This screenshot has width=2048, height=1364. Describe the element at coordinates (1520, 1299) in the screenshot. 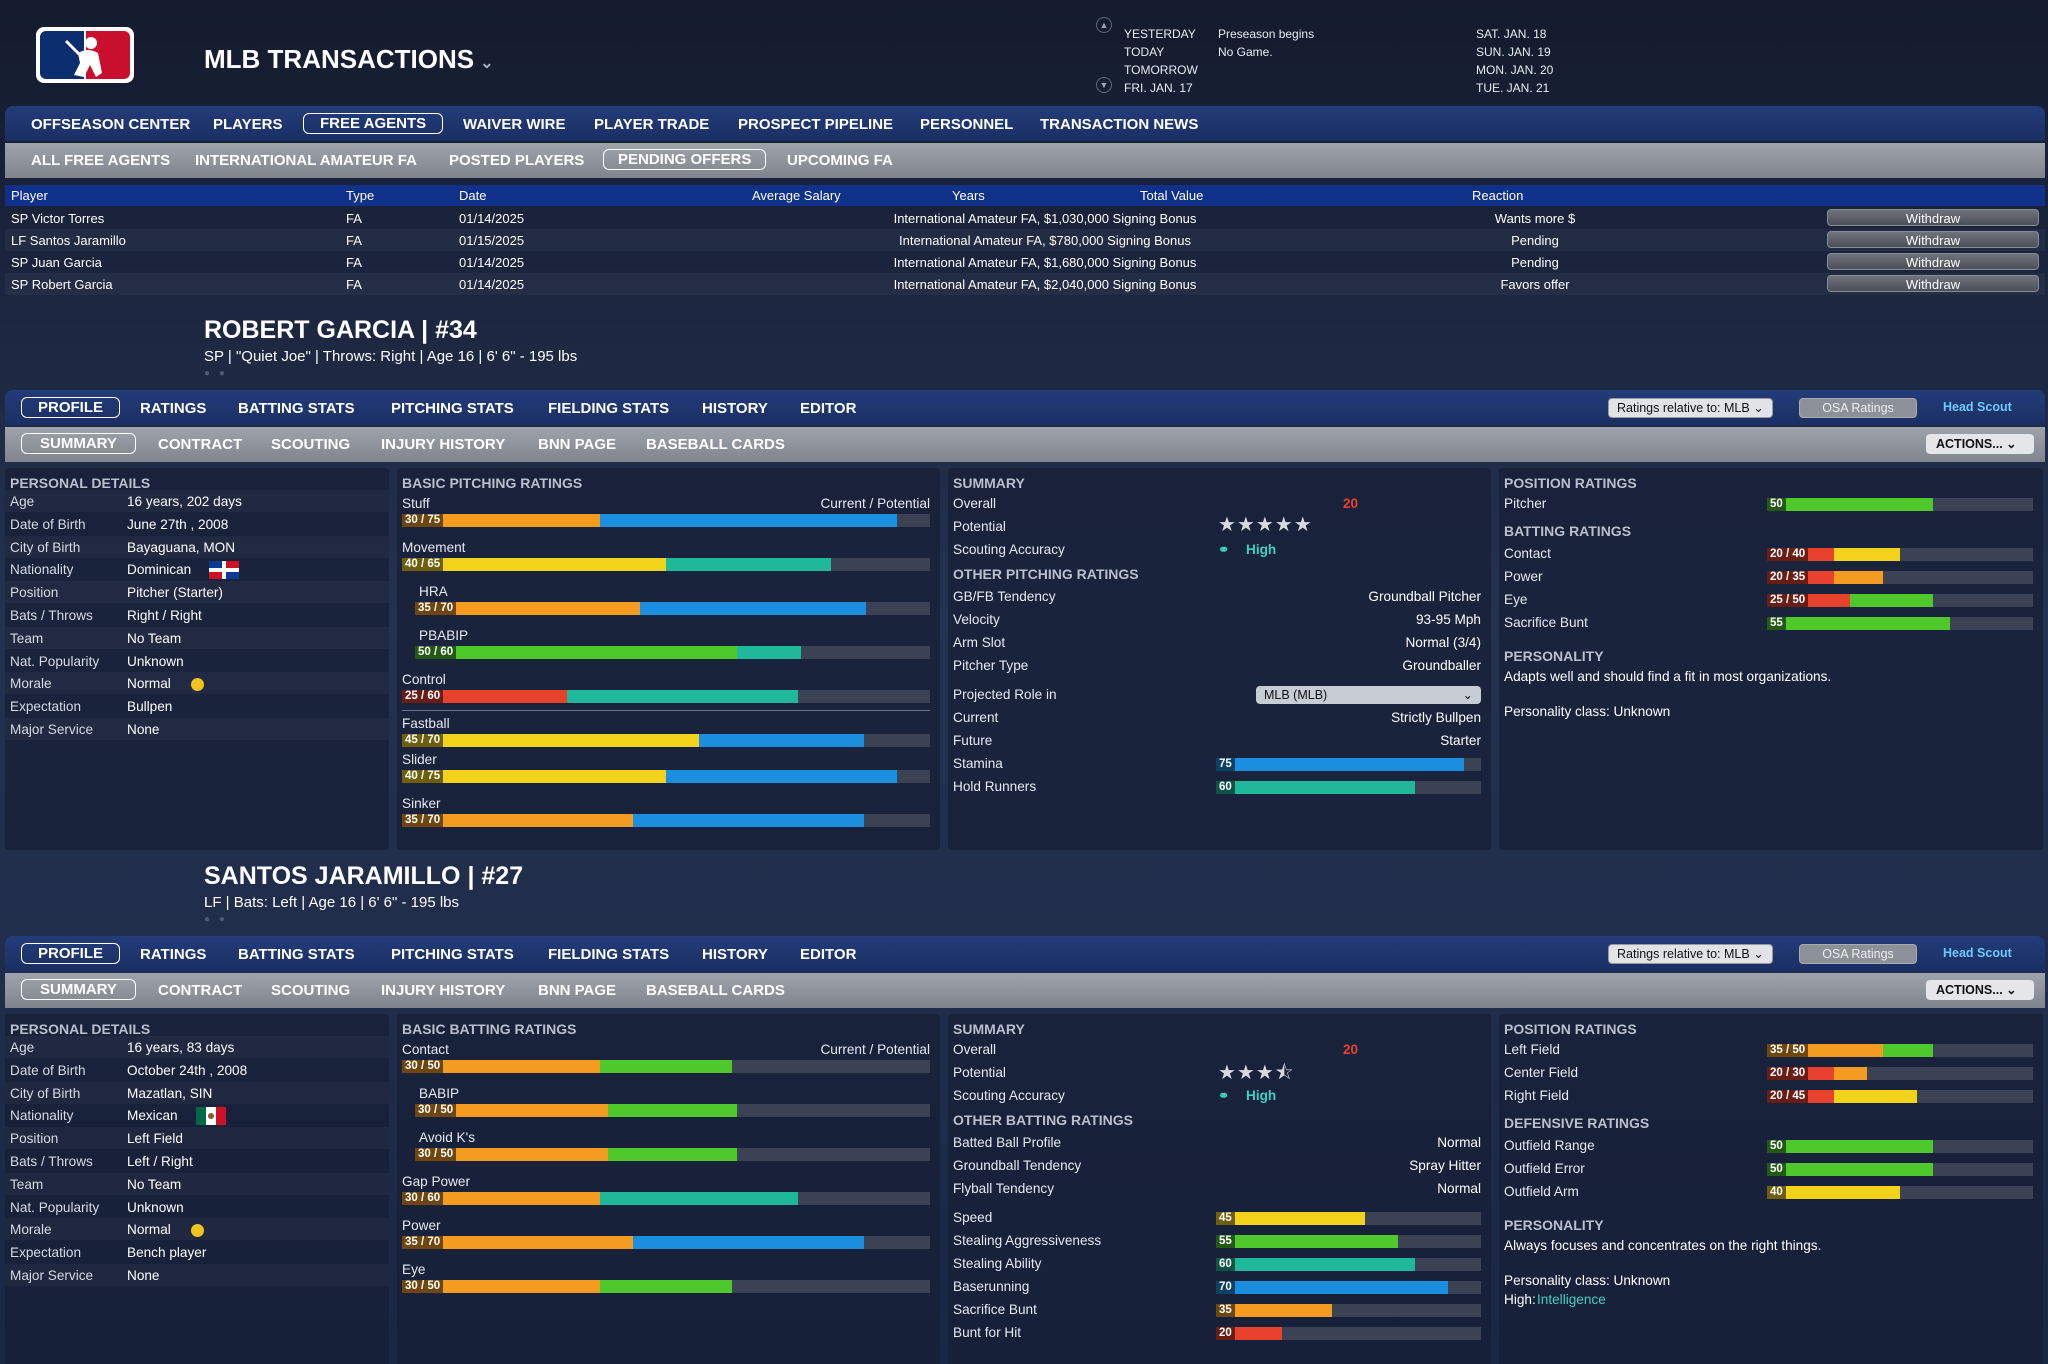

I see `personality-high-label: High:` at that location.